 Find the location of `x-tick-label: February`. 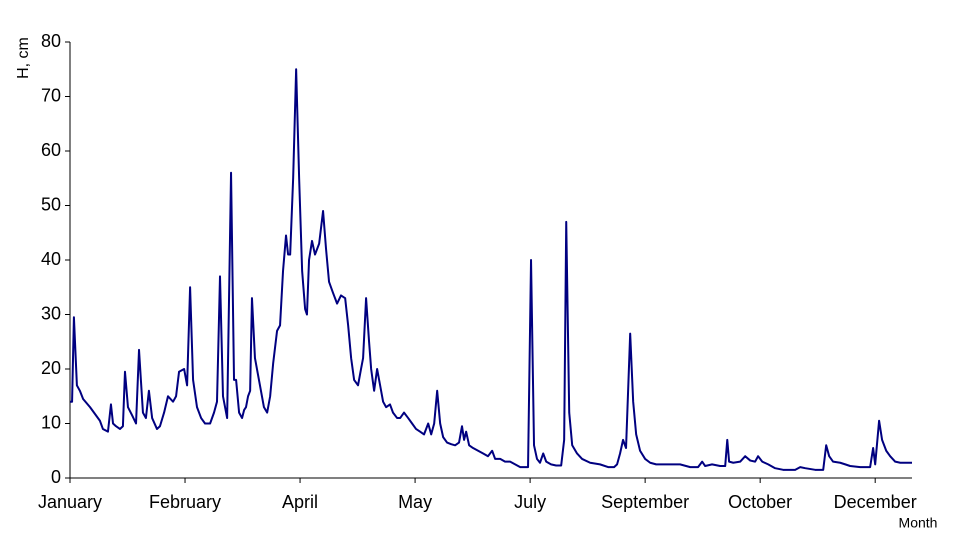

x-tick-label: February is located at coordinates (185, 502).